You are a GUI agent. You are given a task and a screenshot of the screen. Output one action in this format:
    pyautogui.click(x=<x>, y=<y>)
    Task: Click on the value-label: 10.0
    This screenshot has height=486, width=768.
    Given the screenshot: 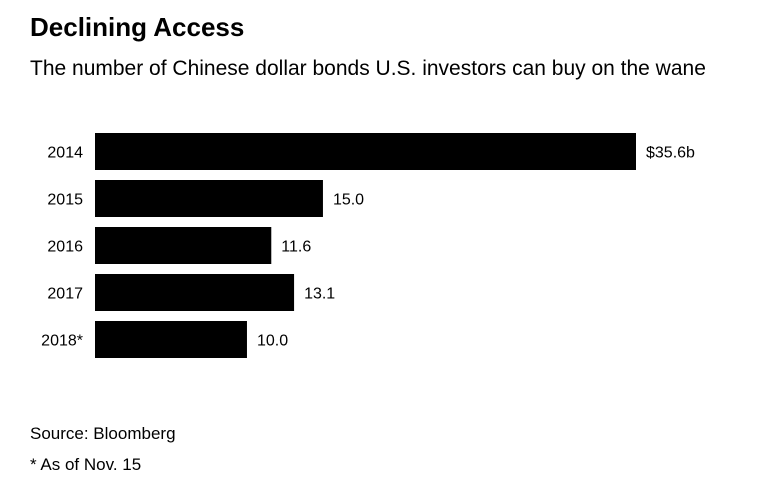 What is the action you would take?
    pyautogui.click(x=272, y=341)
    